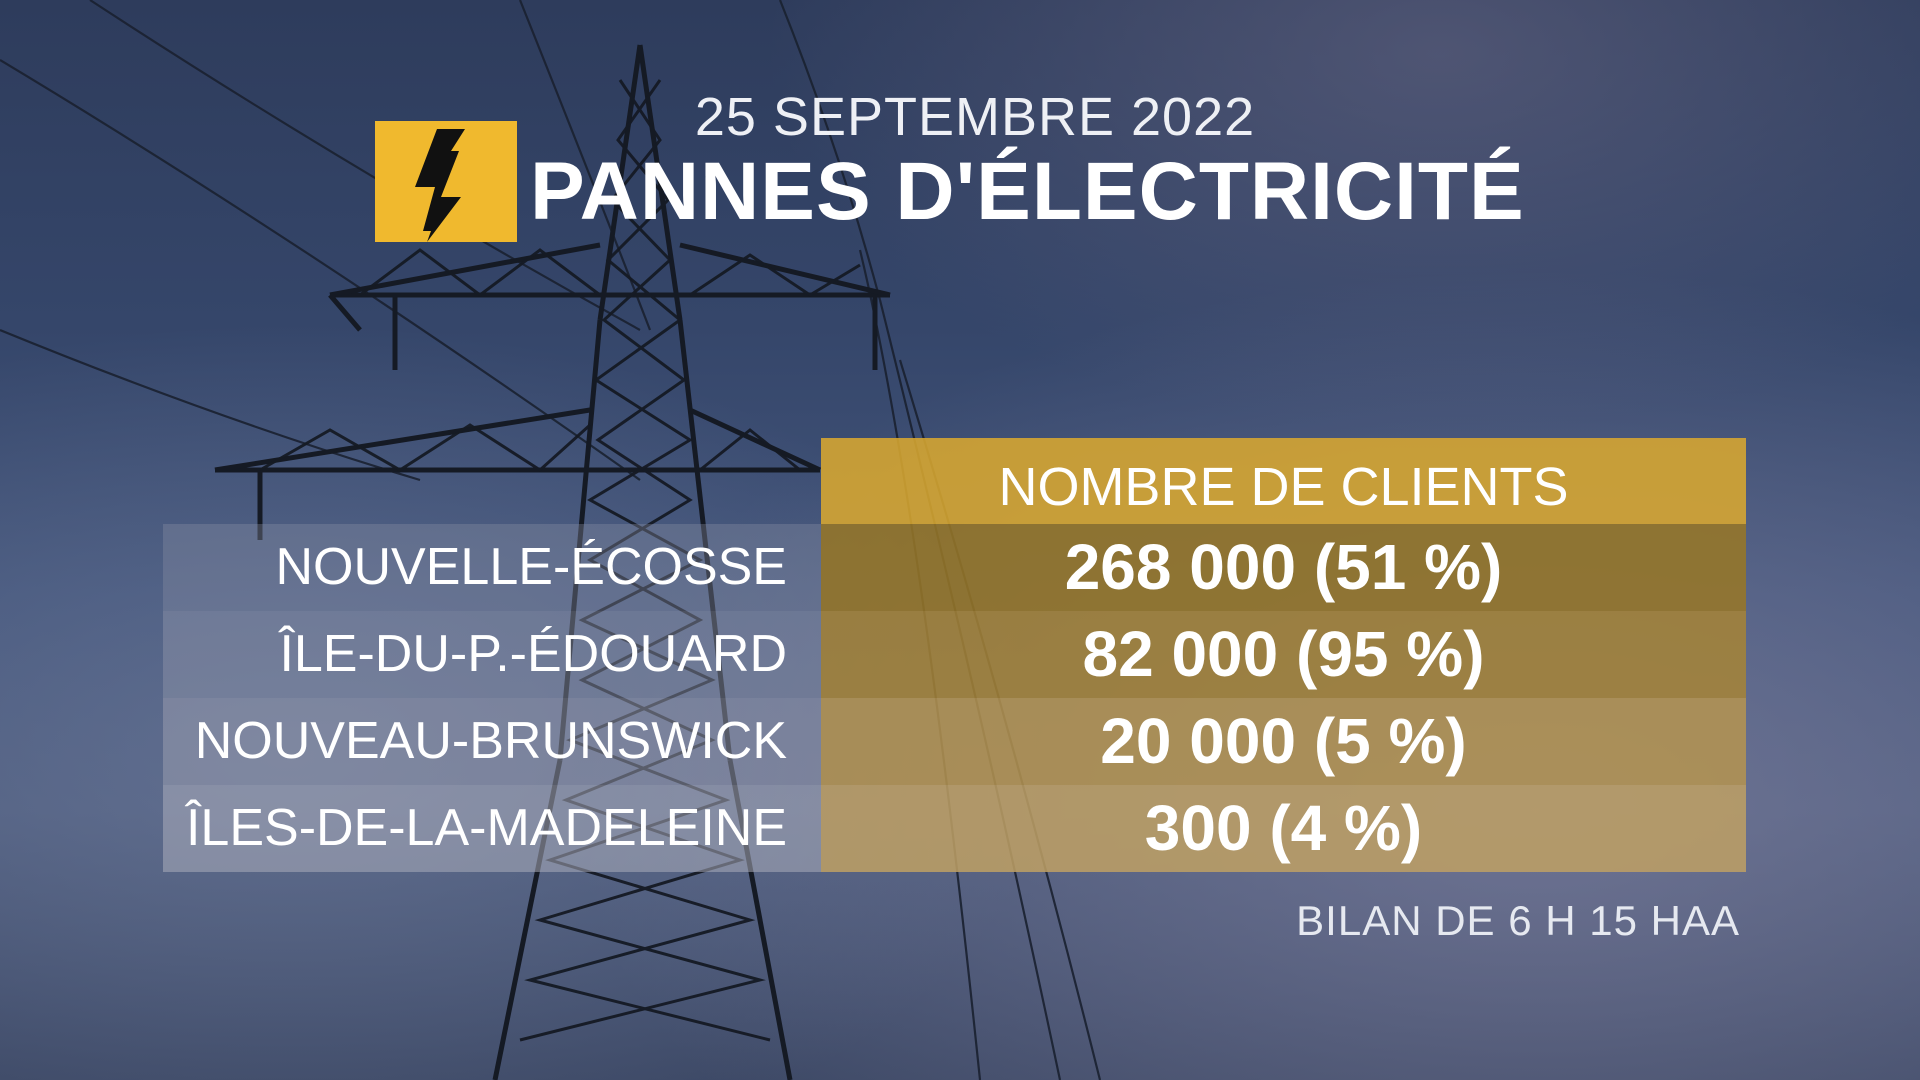  I want to click on page-title: PANNES D'ÉLECTRICITÉ, so click(1027, 191).